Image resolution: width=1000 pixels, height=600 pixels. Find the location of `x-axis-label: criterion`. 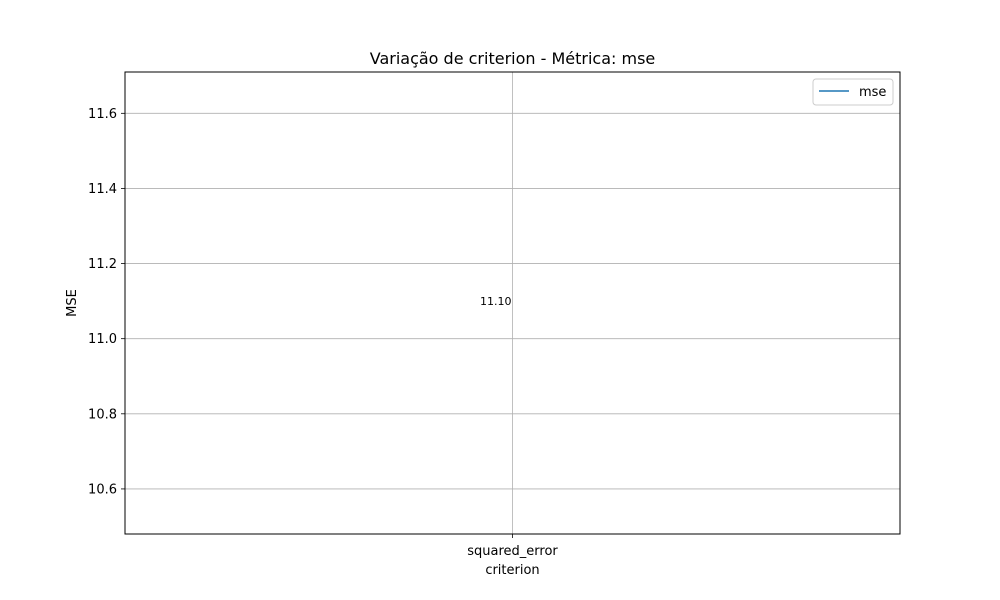

x-axis-label: criterion is located at coordinates (512, 570).